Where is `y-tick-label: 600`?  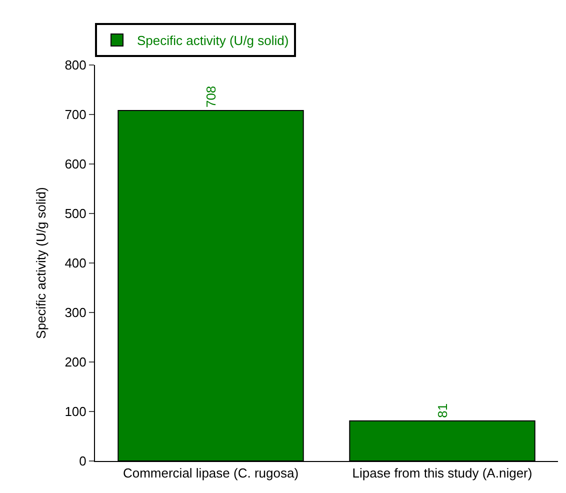 y-tick-label: 600 is located at coordinates (75, 164).